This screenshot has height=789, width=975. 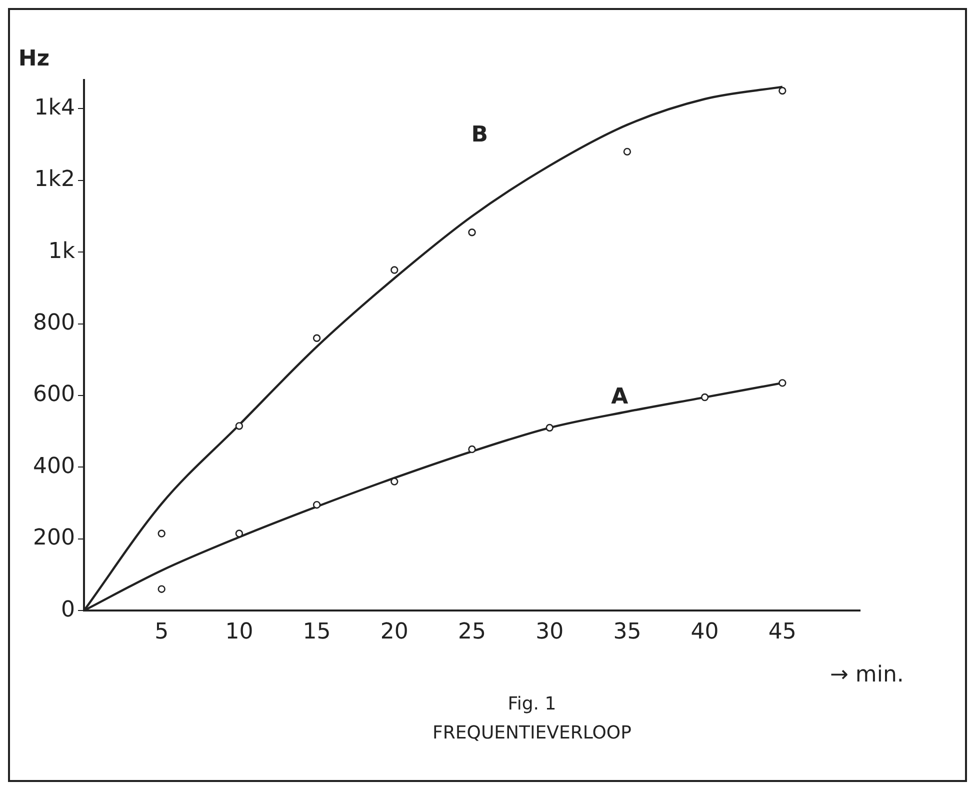 I want to click on y-tick-label: 1k4, so click(x=54, y=107).